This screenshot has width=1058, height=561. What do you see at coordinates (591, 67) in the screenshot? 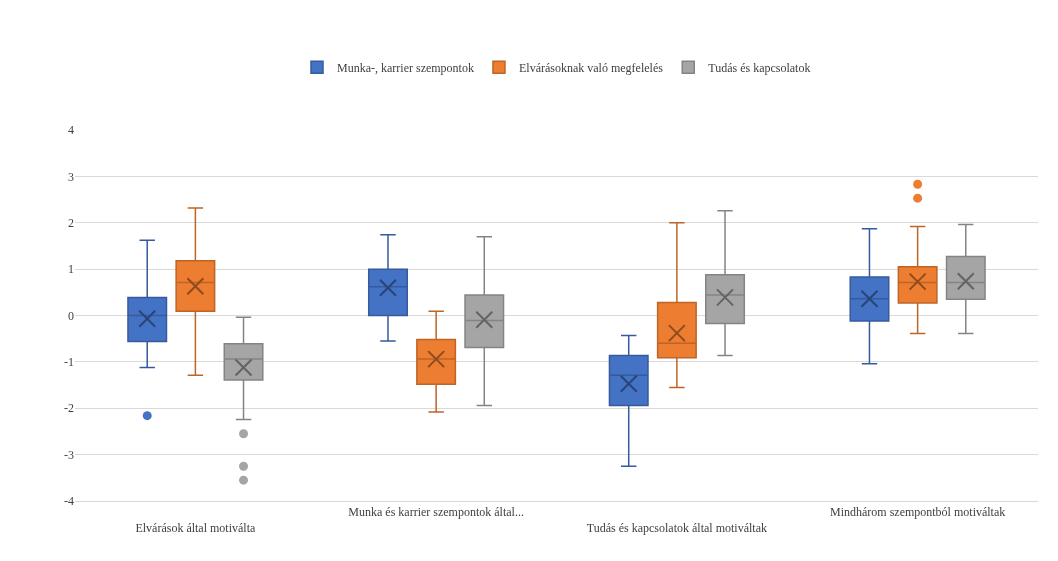
I see `legend-label: Elvárásoknak való megfelelés` at bounding box center [591, 67].